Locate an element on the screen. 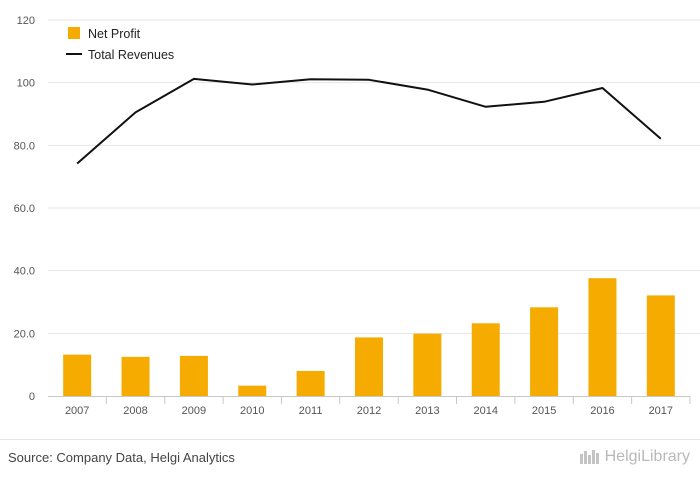 This screenshot has width=700, height=483. bar-net-profit-2014 is located at coordinates (485, 359).